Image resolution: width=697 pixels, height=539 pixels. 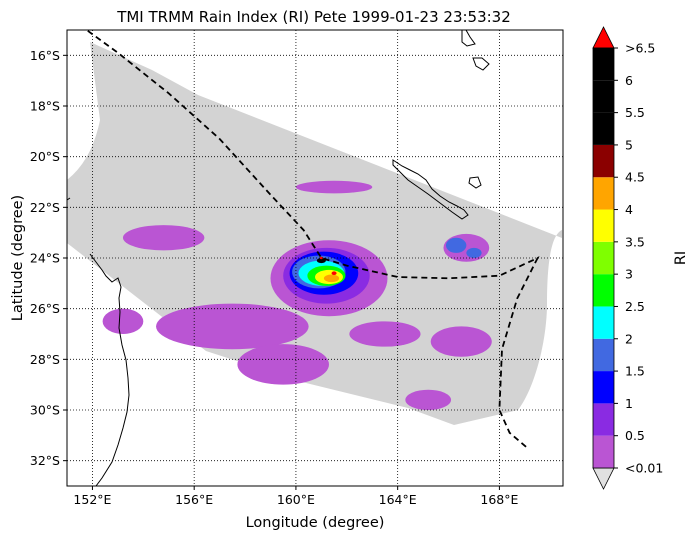 What do you see at coordinates (45, 207) in the screenshot?
I see `y-tick-label: 22°S` at bounding box center [45, 207].